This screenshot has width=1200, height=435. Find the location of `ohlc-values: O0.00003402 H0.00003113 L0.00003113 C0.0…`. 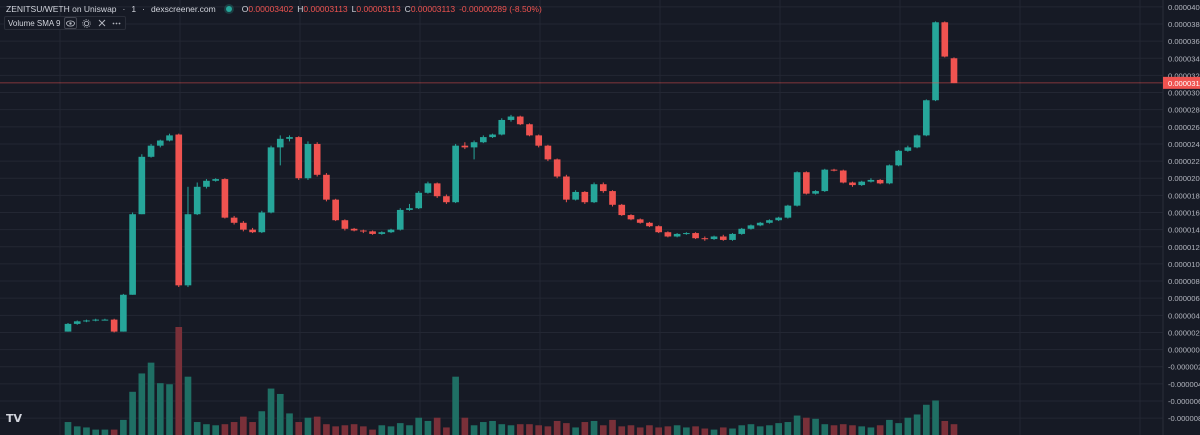

ohlc-values: O0.00003402 H0.00003113 L0.00003113 C0.0… is located at coordinates (392, 9).